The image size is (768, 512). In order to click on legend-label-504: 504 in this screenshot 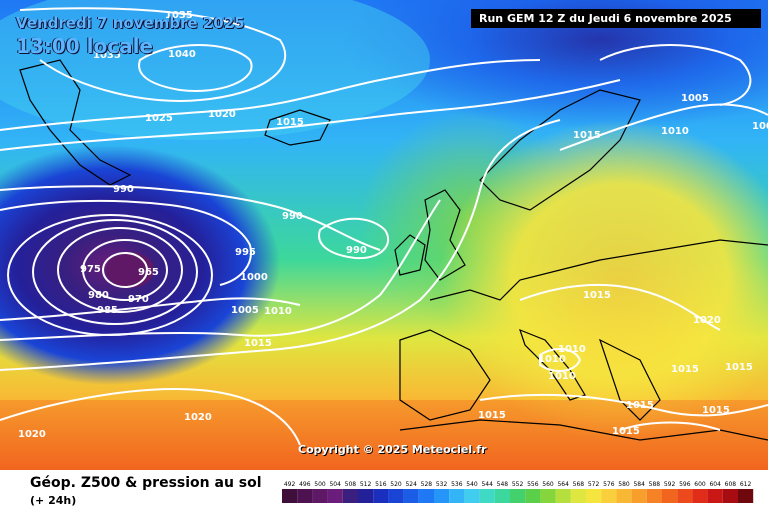, I will do `click(335, 484)`.